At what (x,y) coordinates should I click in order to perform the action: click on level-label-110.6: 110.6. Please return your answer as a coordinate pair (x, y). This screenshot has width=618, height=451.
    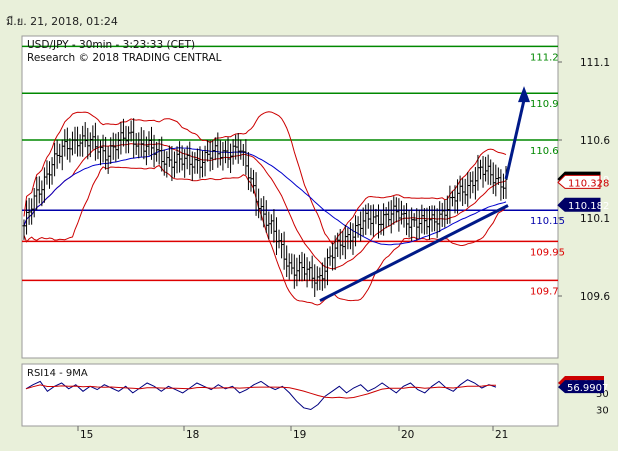
    Looking at the image, I should click on (544, 151).